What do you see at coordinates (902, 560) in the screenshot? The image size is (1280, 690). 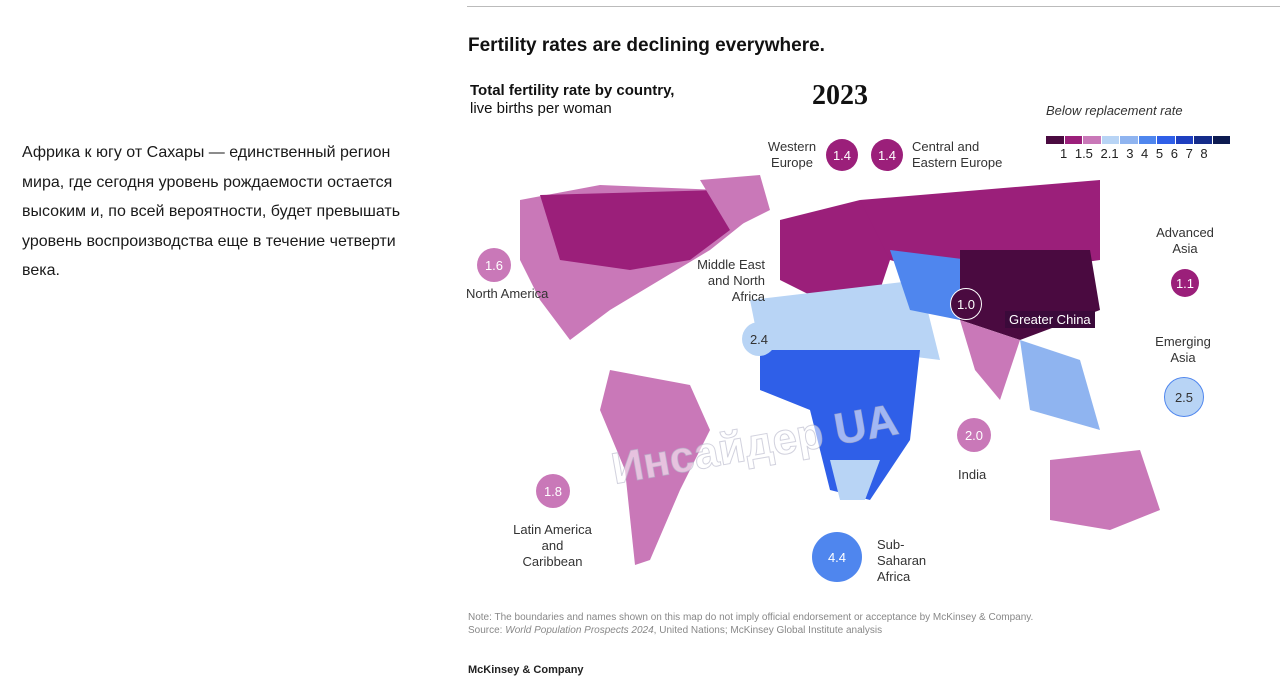 I see `label-sub-saharan-africa: Sub-Saharan Africa` at bounding box center [902, 560].